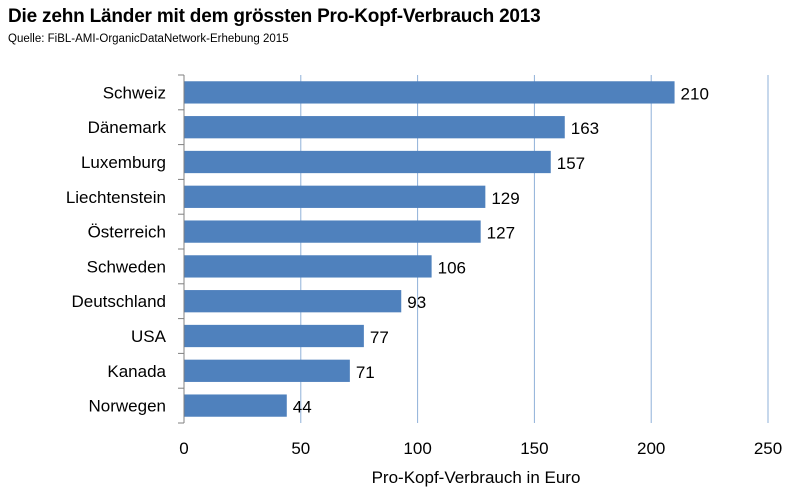  What do you see at coordinates (571, 163) in the screenshot?
I see `value-label: 157` at bounding box center [571, 163].